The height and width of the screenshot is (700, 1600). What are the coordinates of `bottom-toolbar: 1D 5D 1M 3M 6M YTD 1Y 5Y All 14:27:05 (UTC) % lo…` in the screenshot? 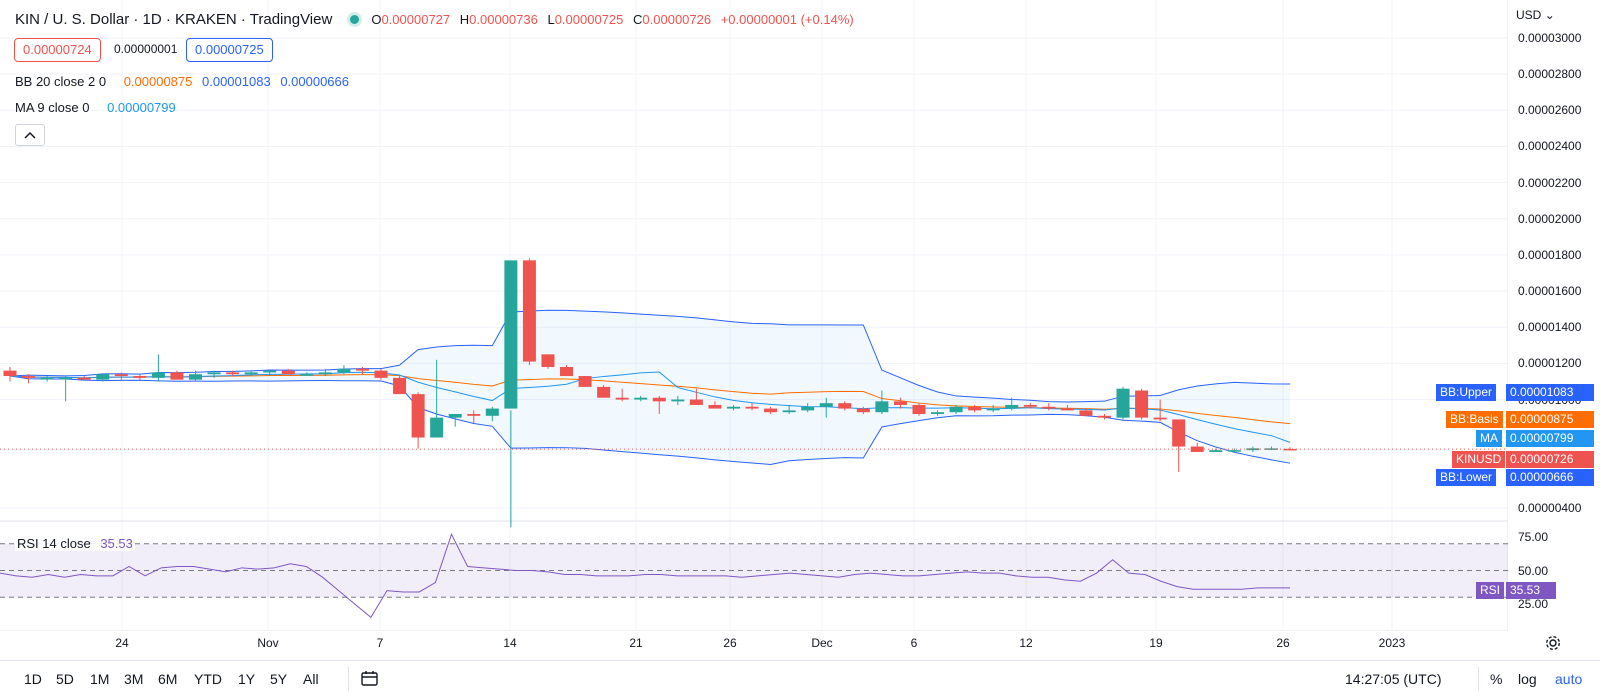 It's located at (800, 680).